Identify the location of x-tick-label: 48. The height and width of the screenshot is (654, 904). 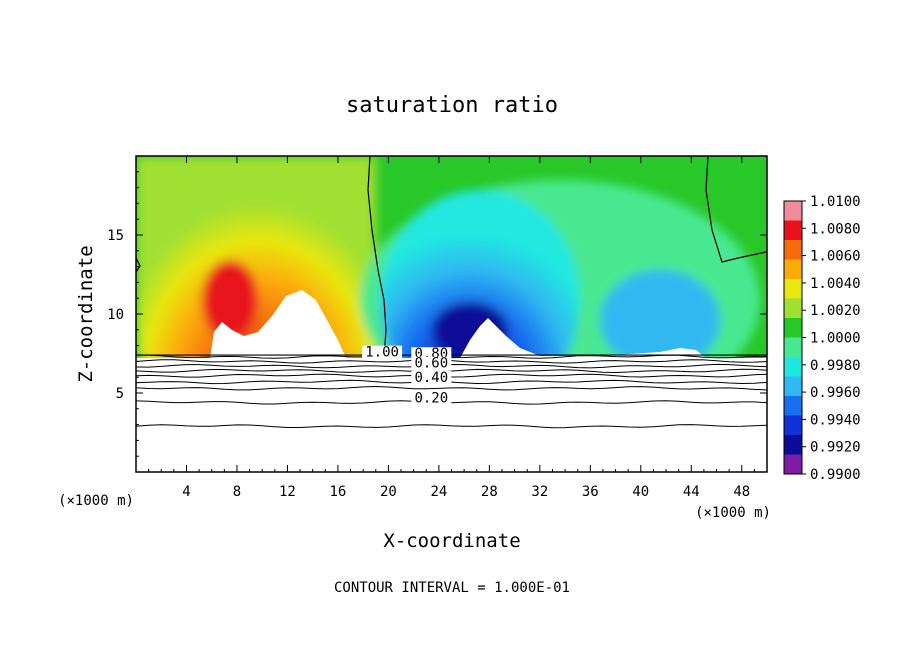
(741, 492).